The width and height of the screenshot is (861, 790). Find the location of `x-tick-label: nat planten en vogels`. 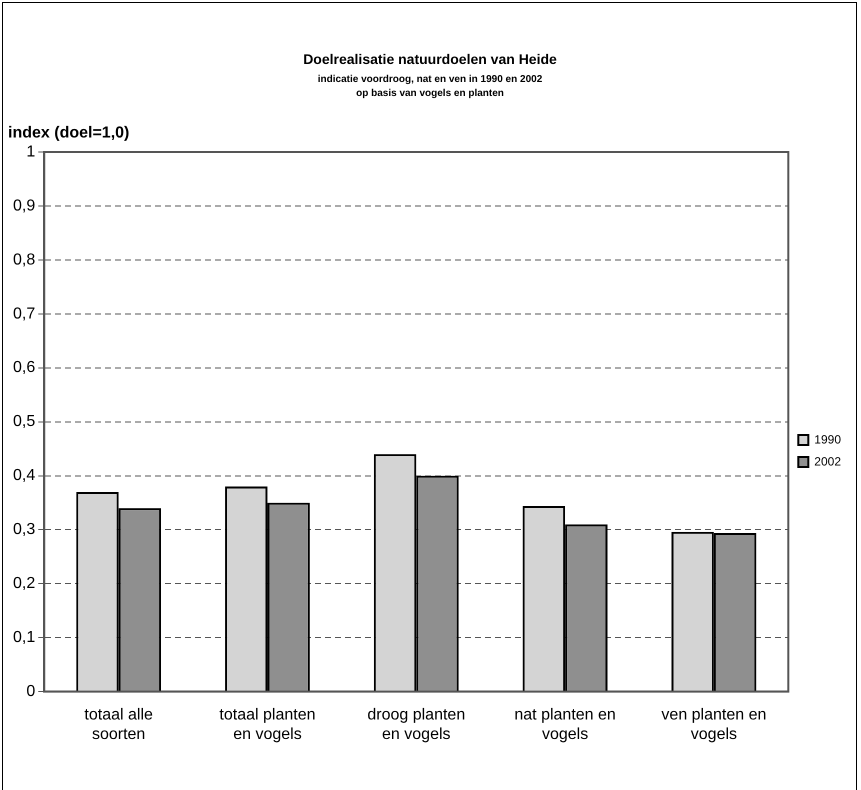

x-tick-label: nat planten en vogels is located at coordinates (565, 724).